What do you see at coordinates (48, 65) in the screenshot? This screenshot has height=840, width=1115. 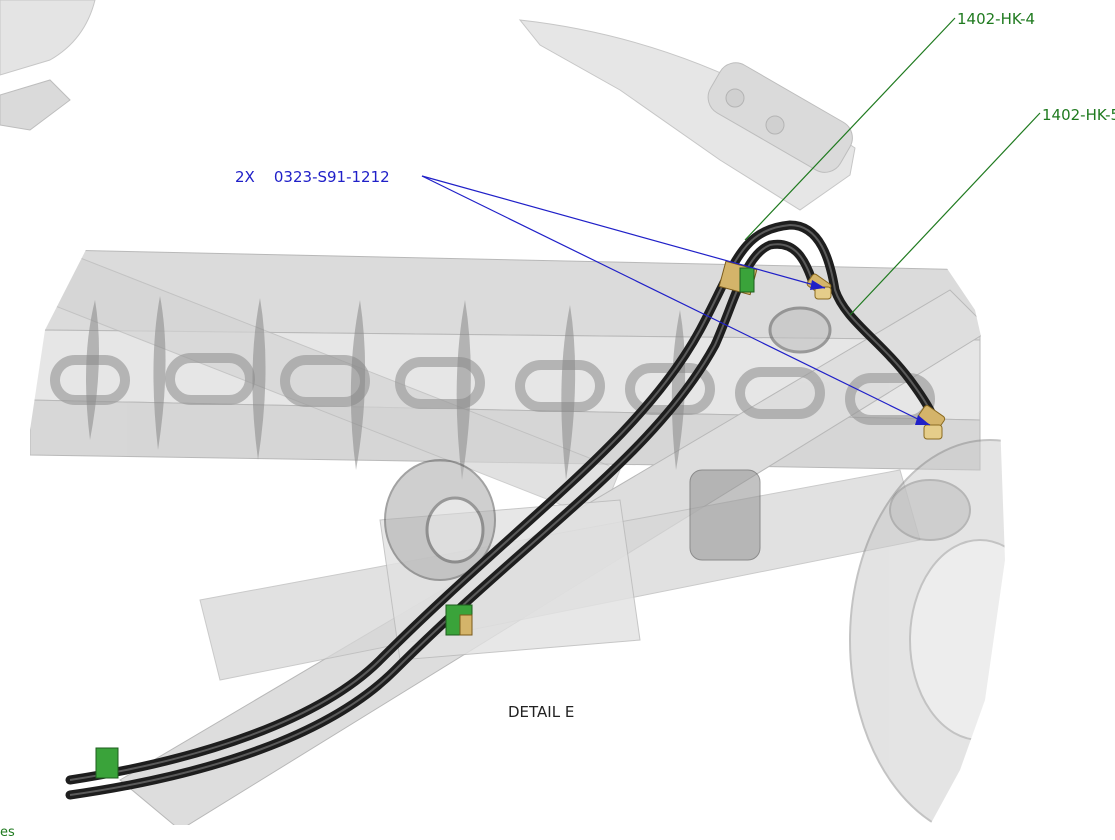 I see `neighbor-detail-fragment-left` at bounding box center [48, 65].